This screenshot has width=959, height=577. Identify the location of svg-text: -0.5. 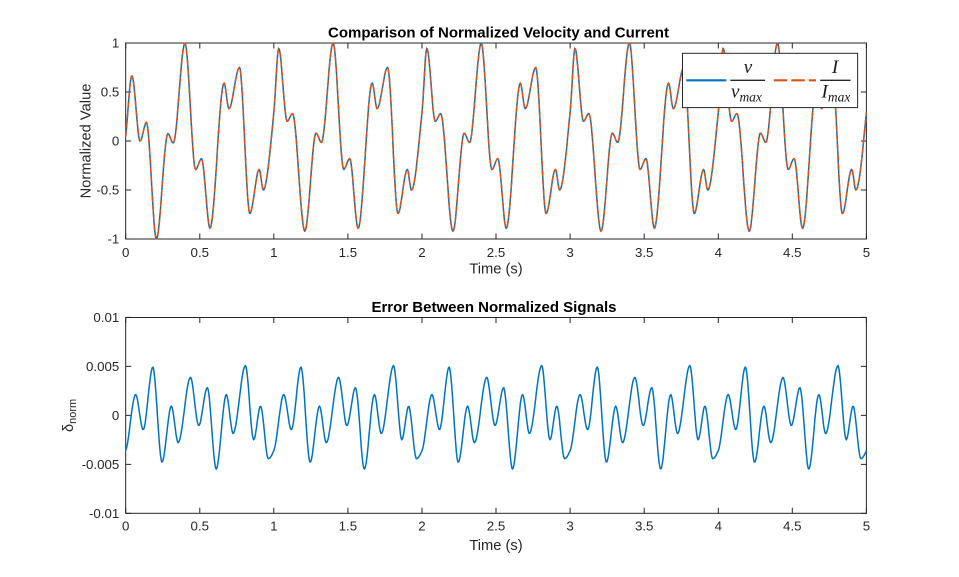
(107, 190).